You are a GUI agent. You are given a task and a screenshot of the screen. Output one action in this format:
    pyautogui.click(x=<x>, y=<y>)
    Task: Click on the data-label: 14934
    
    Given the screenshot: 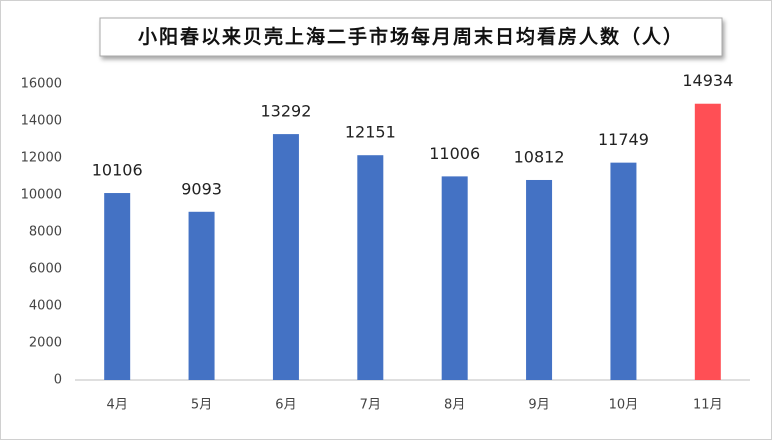 What is the action you would take?
    pyautogui.click(x=707, y=80)
    